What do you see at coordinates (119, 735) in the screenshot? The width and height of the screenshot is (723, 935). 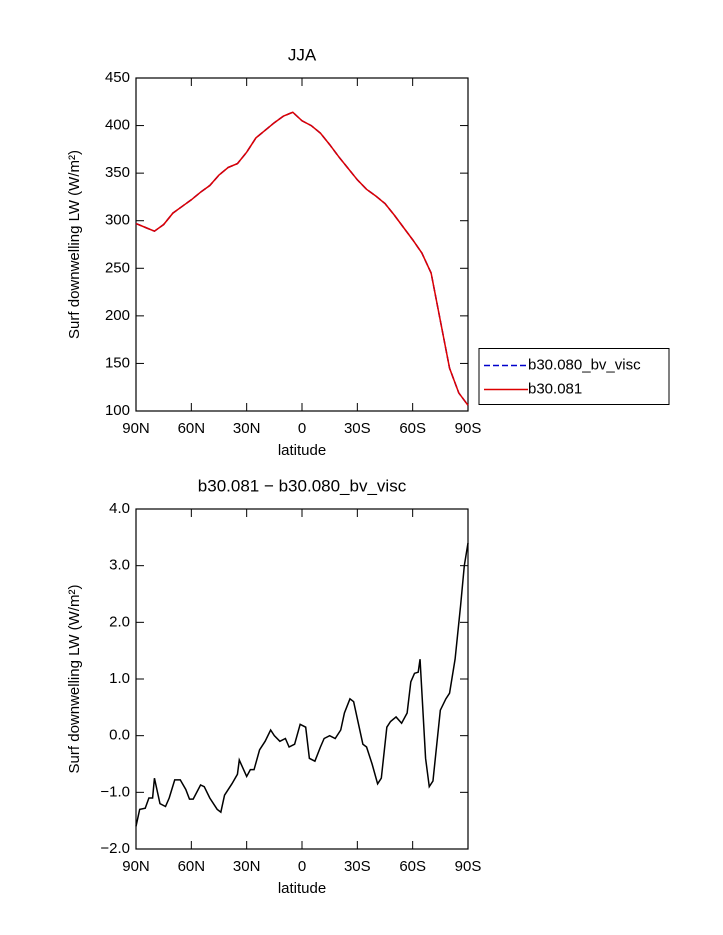 I see `y-tick-label: 0.0` at bounding box center [119, 735].